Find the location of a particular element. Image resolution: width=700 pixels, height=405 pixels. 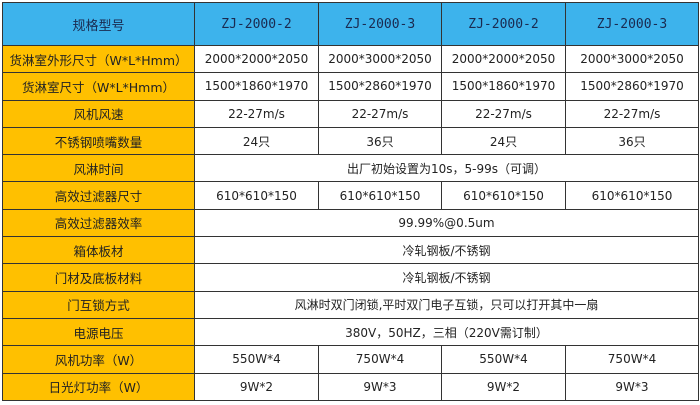

table-row: 电源电压 380V，50HZ，三相（220V需订制） is located at coordinates (350, 332).